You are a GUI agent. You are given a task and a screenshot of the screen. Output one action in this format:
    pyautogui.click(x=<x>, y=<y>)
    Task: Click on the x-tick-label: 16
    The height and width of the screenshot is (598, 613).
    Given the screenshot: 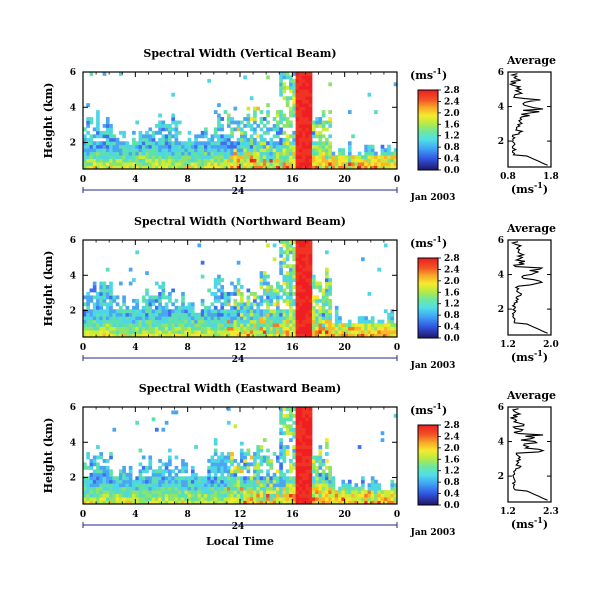 What is the action you would take?
    pyautogui.click(x=292, y=180)
    